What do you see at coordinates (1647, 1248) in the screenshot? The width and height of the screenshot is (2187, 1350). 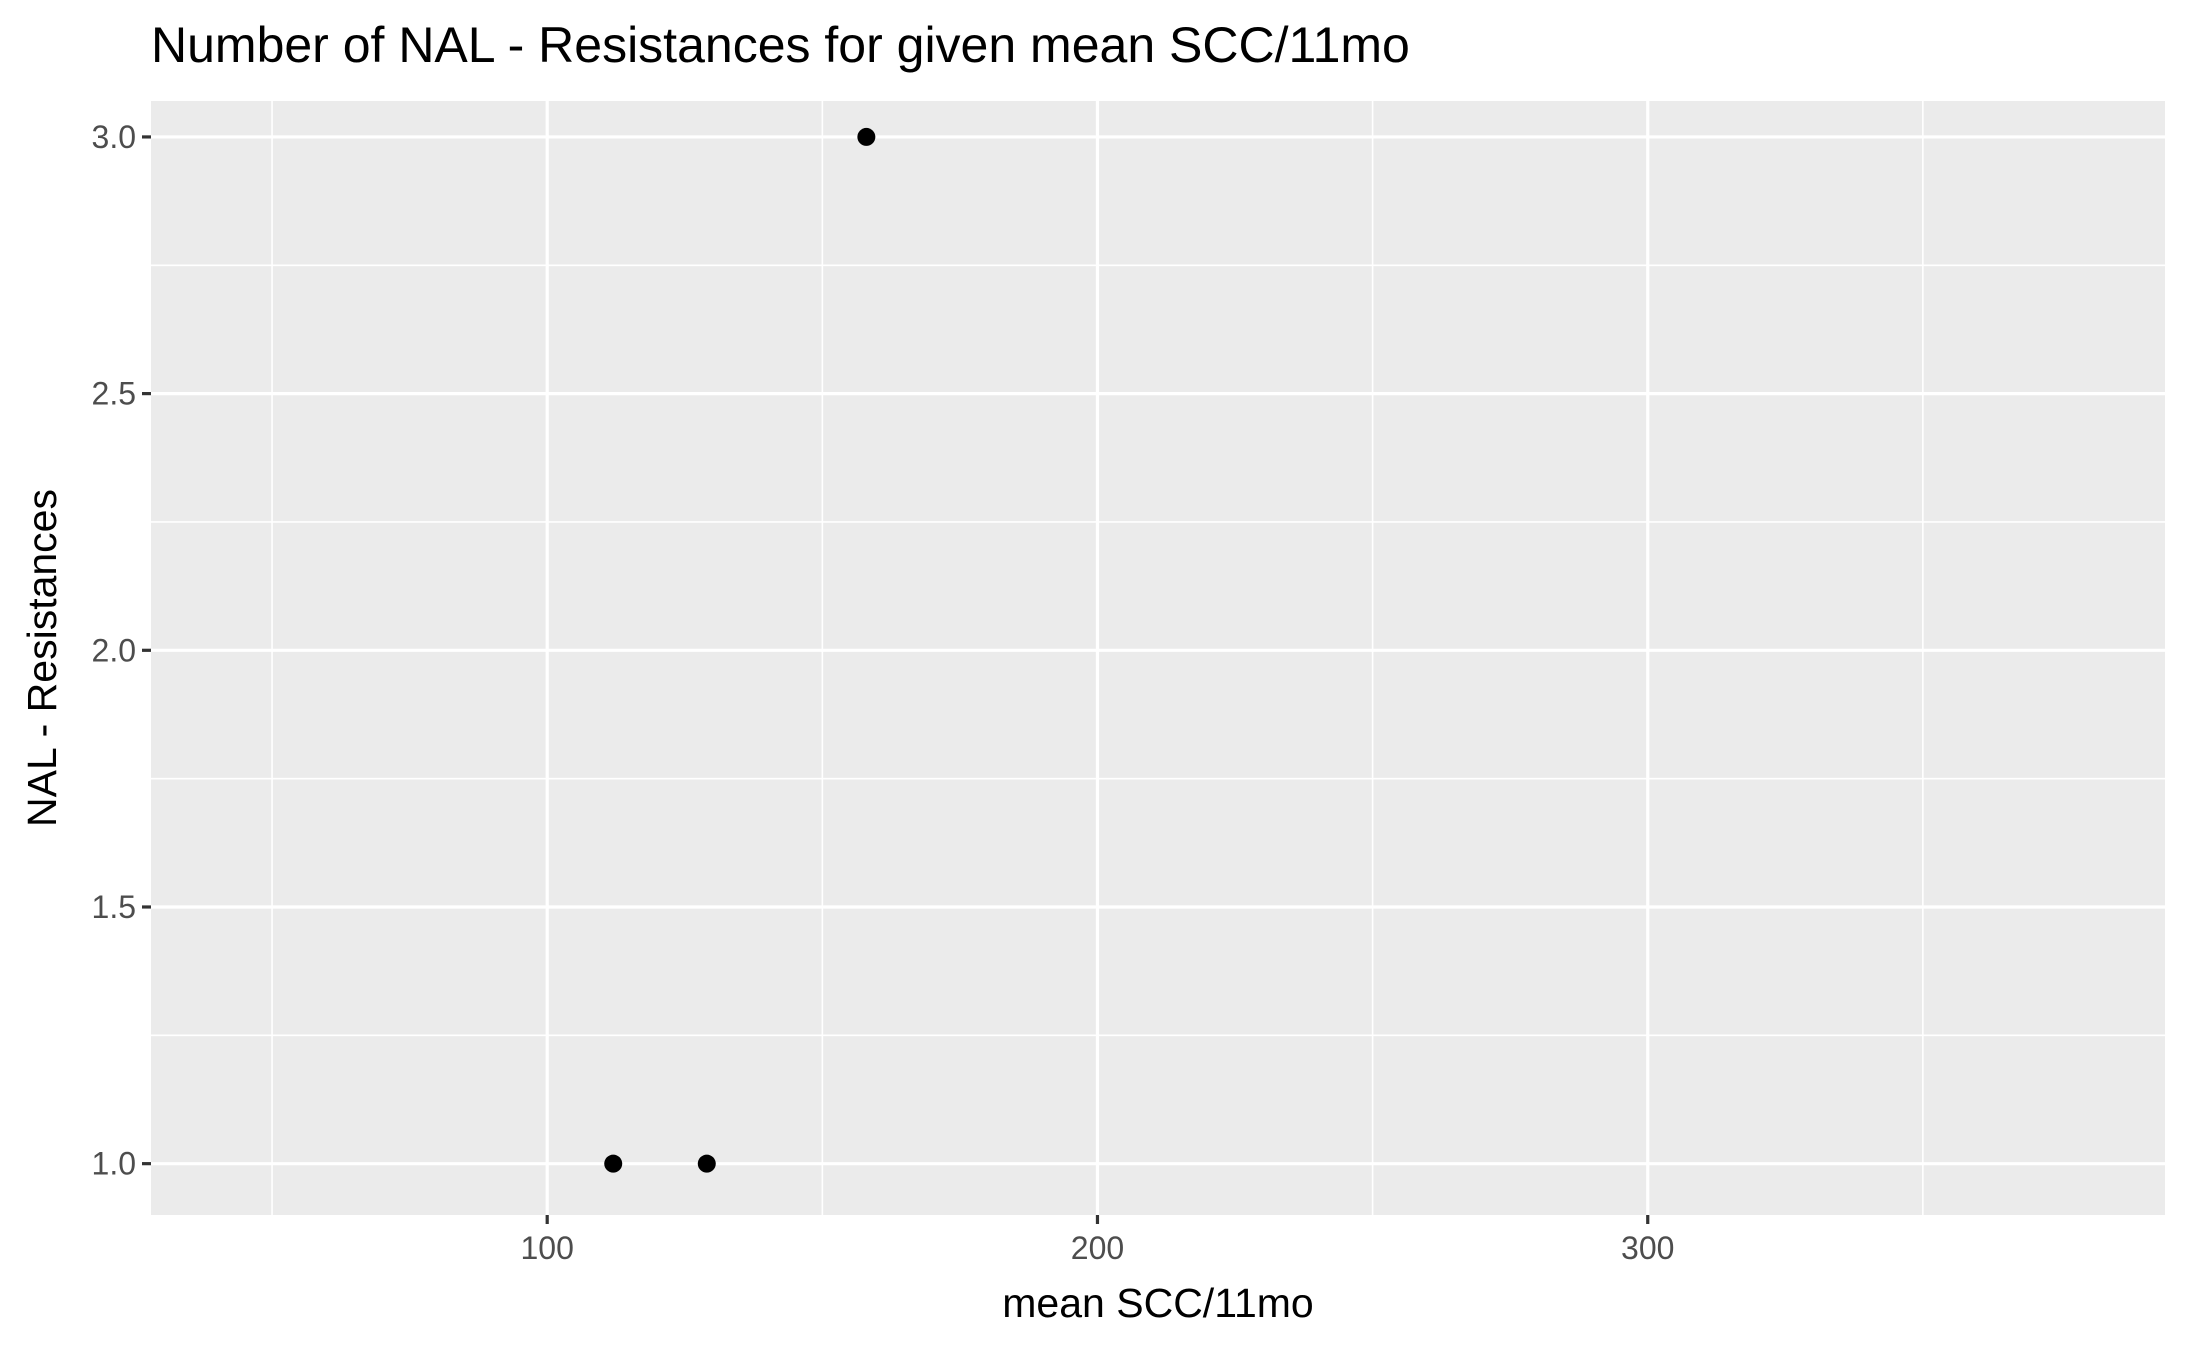 I see `x-tick-label: 300` at bounding box center [1647, 1248].